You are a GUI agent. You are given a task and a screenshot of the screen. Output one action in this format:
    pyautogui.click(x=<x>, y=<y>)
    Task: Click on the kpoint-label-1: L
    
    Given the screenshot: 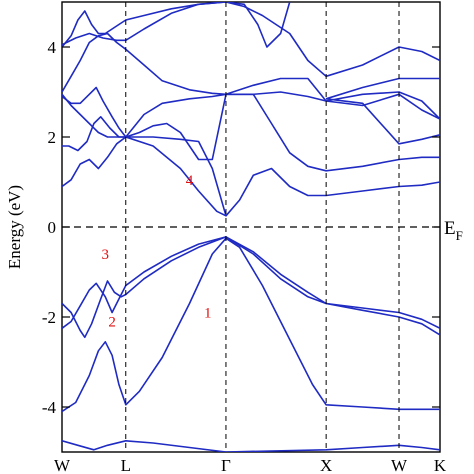 What is the action you would take?
    pyautogui.click(x=126, y=465)
    